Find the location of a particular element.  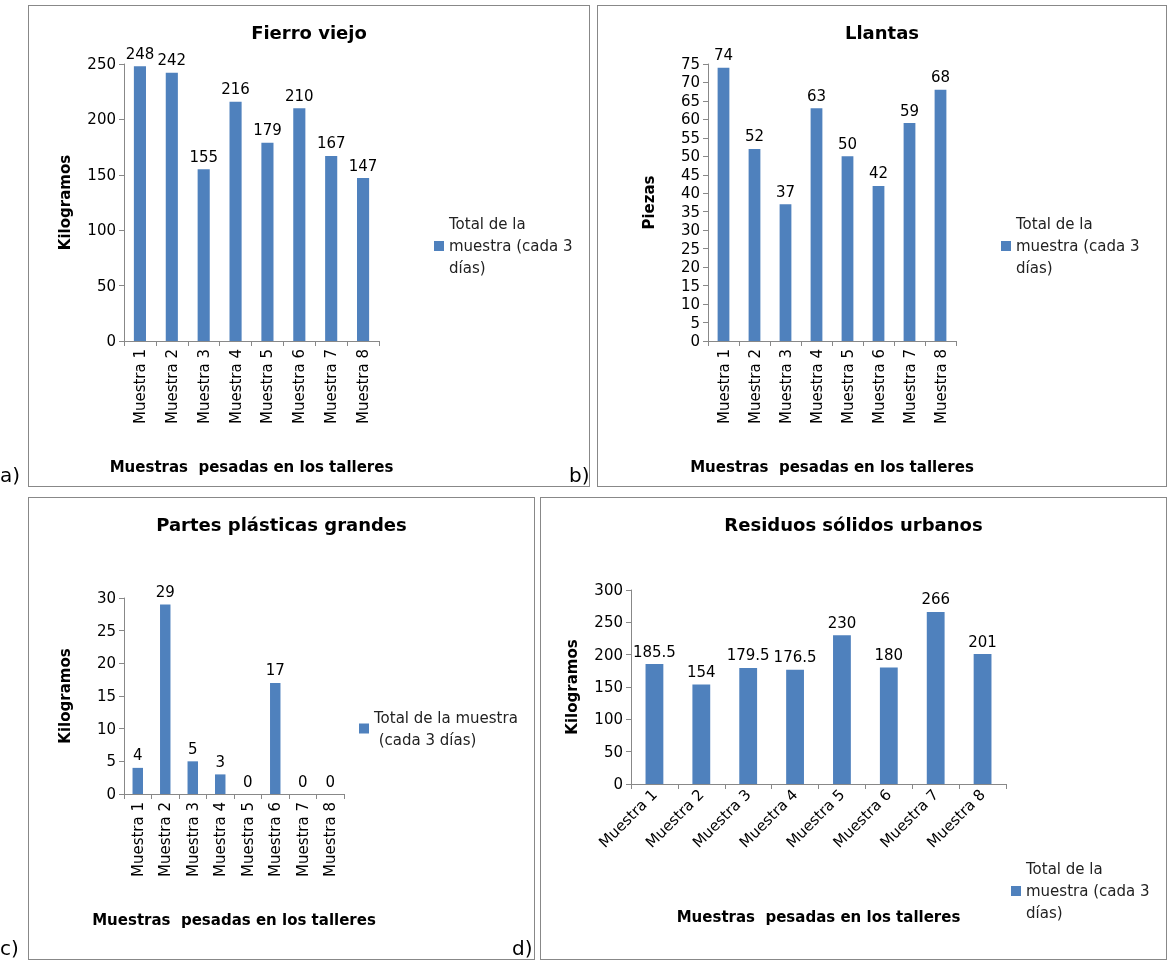

y-tick-label: 300 is located at coordinates (608, 590).